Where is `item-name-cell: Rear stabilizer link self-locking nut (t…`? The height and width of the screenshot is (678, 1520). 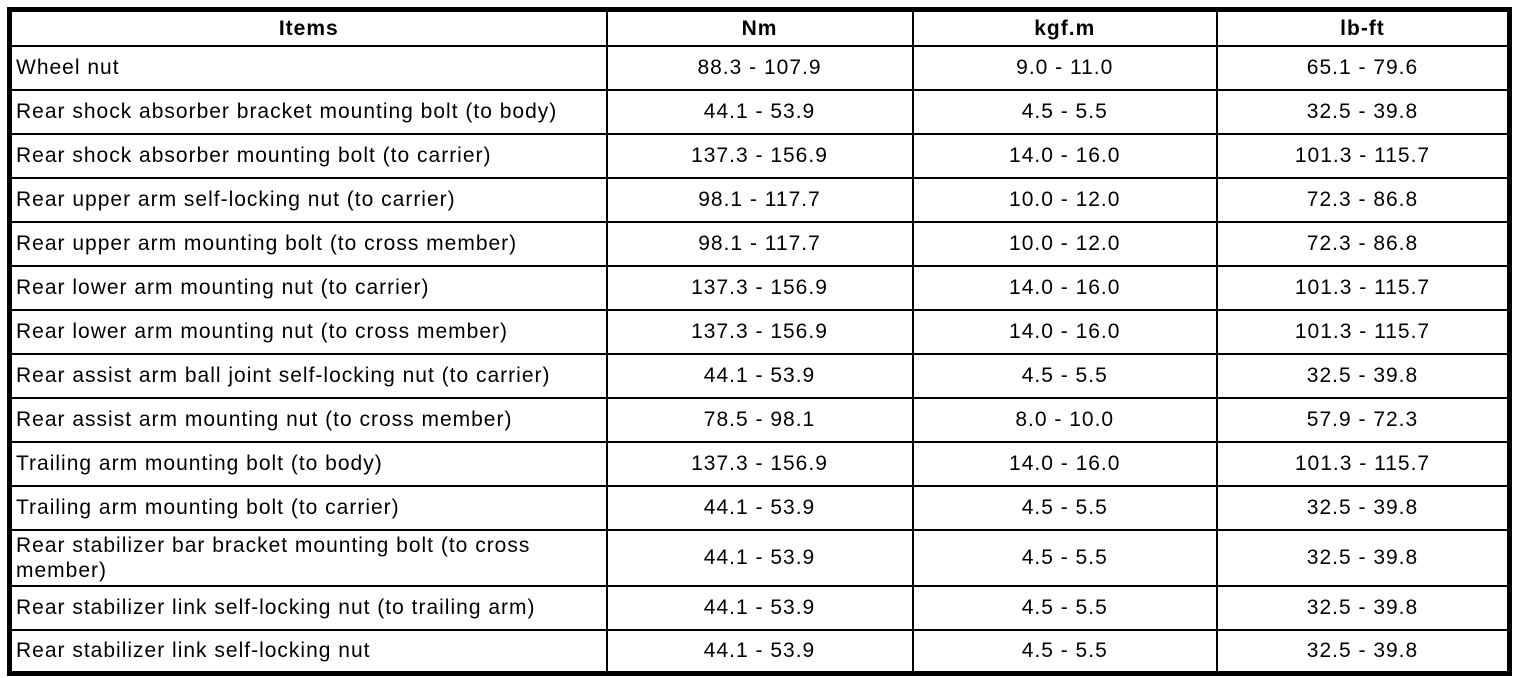
item-name-cell: Rear stabilizer link self-locking nut (t… is located at coordinates (308, 607).